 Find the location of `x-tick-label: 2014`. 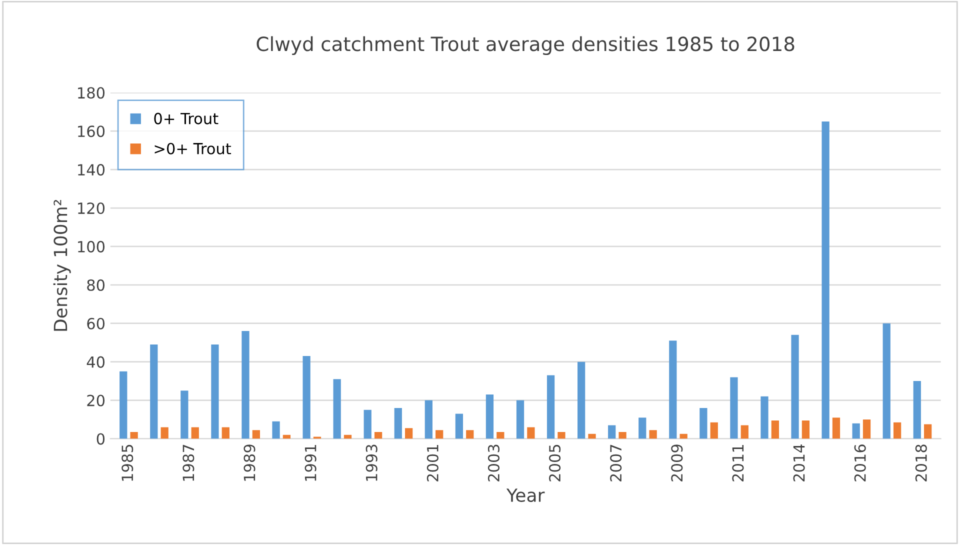

x-tick-label: 2014 is located at coordinates (799, 463).